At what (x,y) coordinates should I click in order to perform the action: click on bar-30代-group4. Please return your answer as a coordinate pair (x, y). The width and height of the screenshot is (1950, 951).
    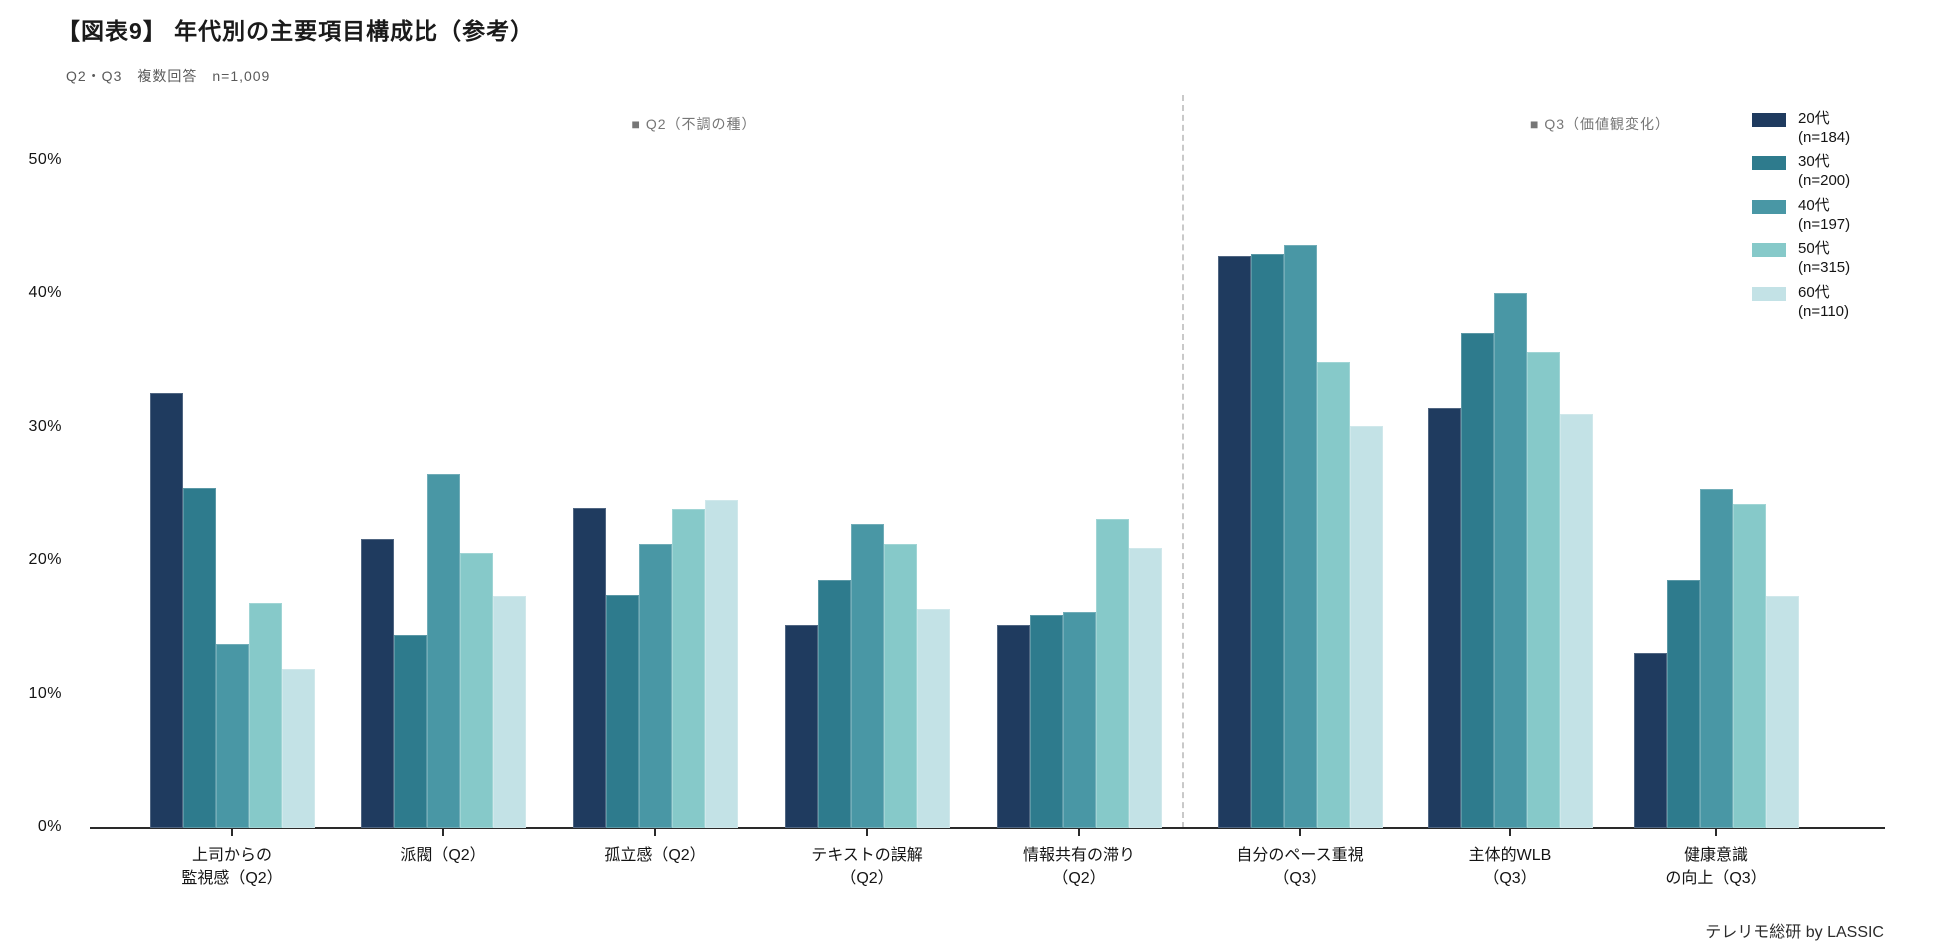
    Looking at the image, I should click on (834, 704).